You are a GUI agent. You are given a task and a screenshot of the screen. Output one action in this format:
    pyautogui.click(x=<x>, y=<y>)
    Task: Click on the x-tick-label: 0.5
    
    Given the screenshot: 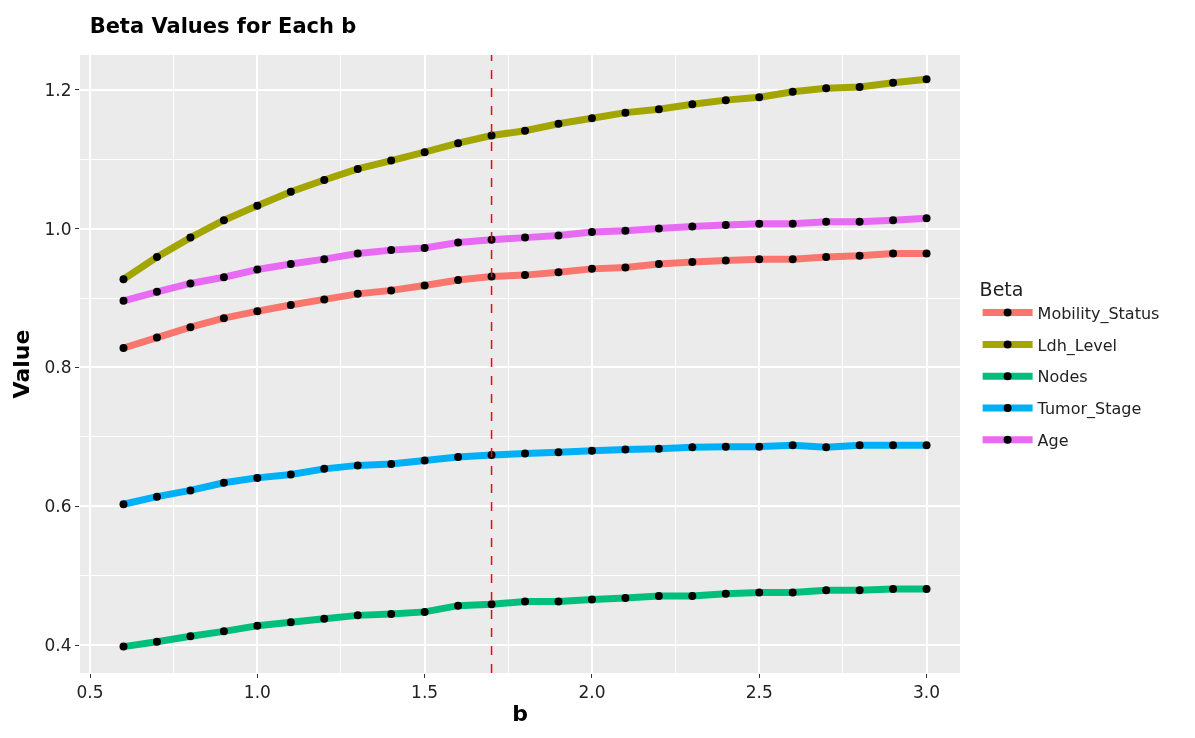 What is the action you would take?
    pyautogui.click(x=90, y=692)
    